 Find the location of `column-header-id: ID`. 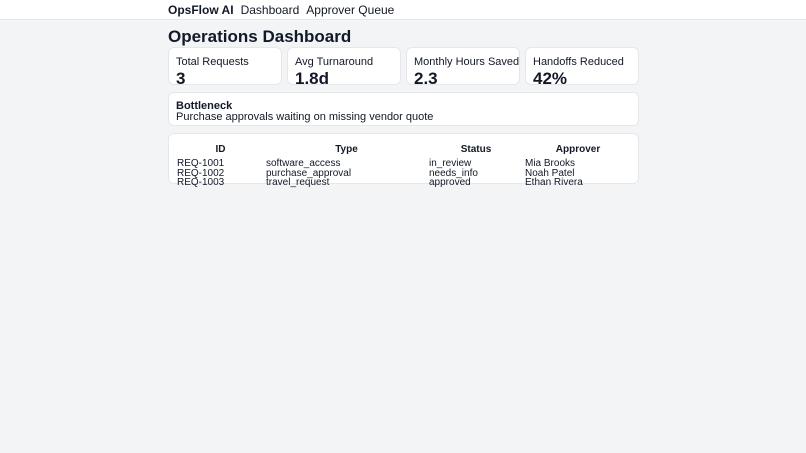

column-header-id: ID is located at coordinates (220, 149).